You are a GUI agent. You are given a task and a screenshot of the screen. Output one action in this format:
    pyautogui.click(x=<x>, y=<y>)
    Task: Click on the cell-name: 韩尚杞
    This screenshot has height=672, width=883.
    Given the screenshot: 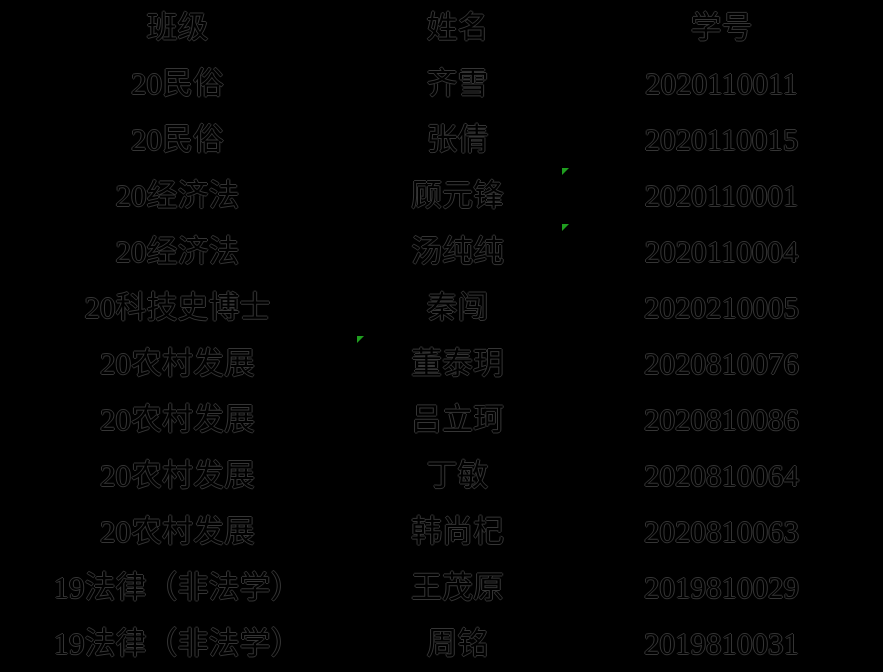 What is the action you would take?
    pyautogui.click(x=457, y=531)
    